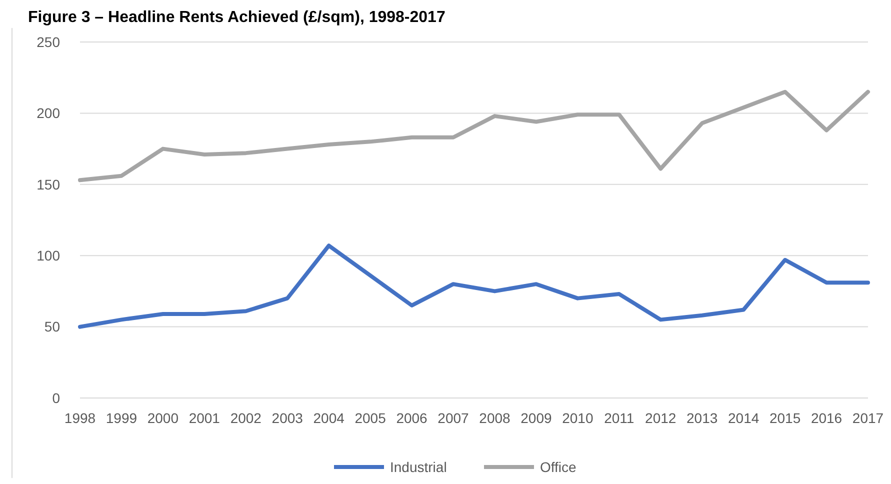  What do you see at coordinates (163, 418) in the screenshot?
I see `x-tick-label: 2000` at bounding box center [163, 418].